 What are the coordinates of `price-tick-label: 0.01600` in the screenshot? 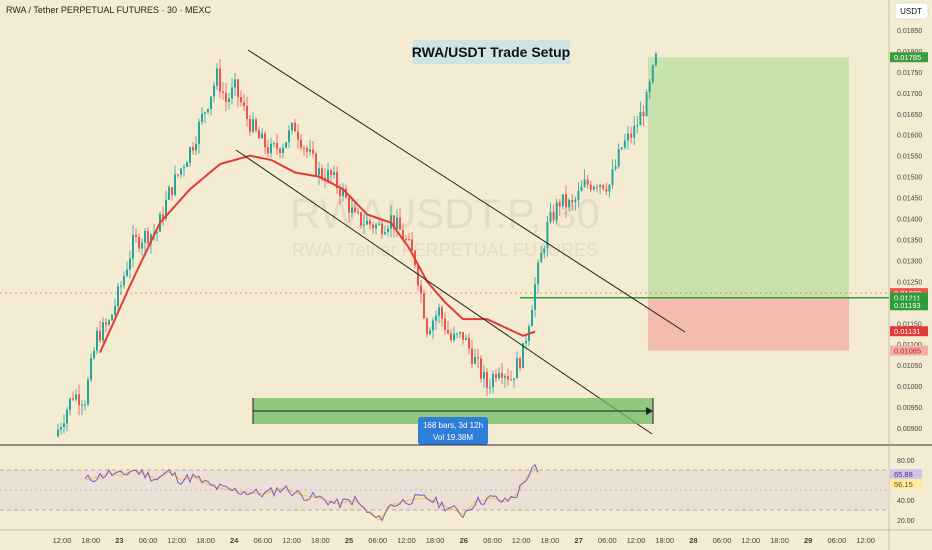 It's located at (909, 136).